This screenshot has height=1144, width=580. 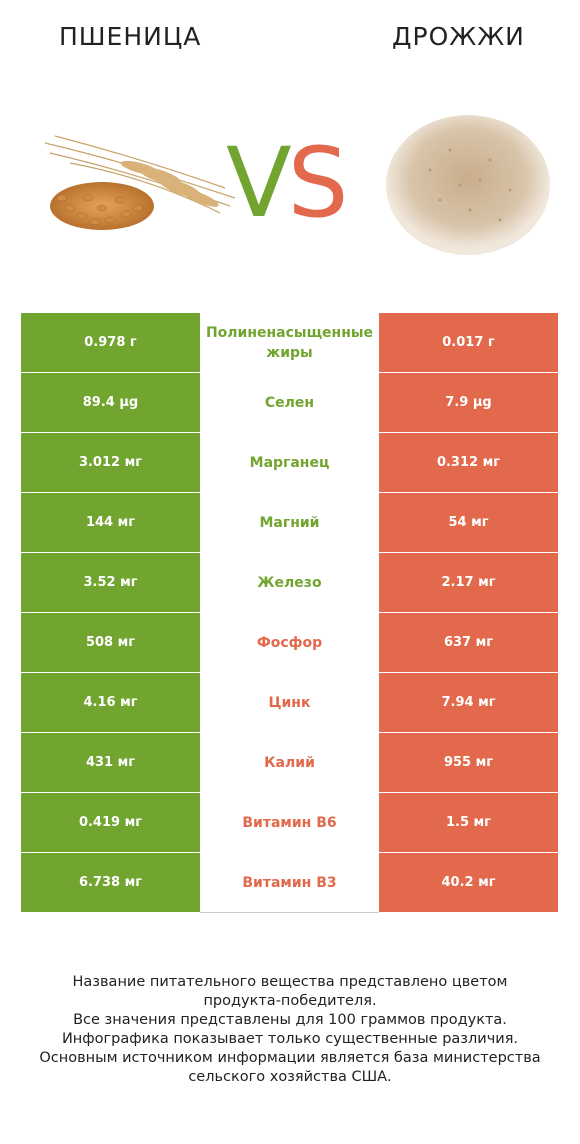 What do you see at coordinates (130, 36) in the screenshot?
I see `left-product-title: ПШЕНИЦА` at bounding box center [130, 36].